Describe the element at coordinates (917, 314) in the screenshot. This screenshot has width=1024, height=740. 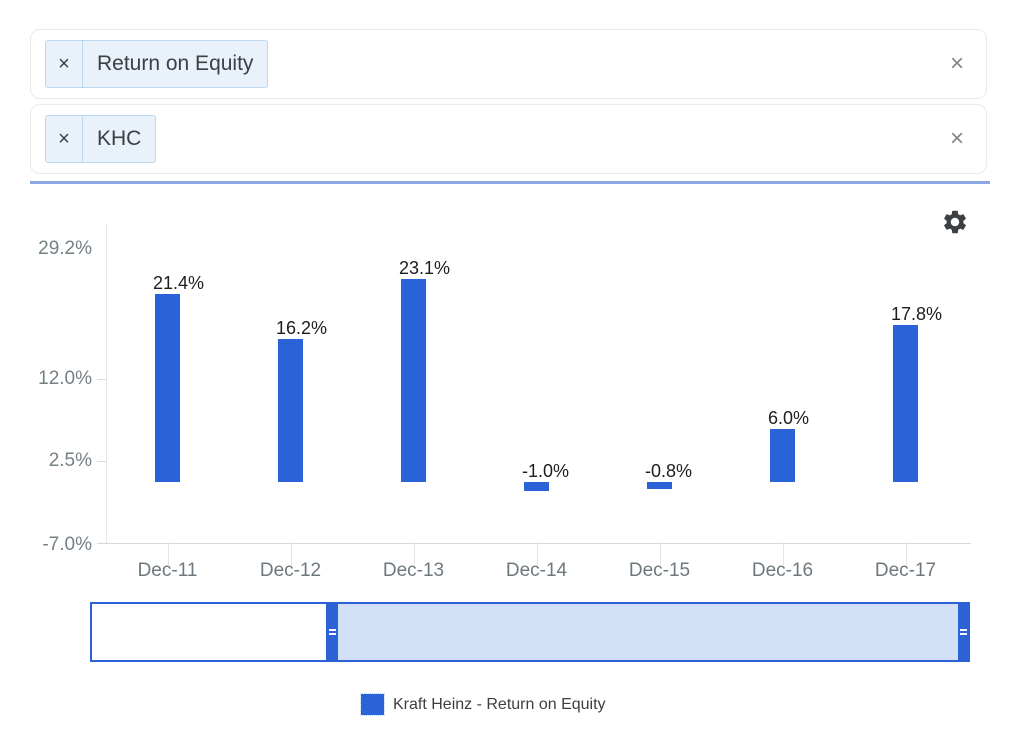
I see `bar-value-label: 17.8%` at that location.